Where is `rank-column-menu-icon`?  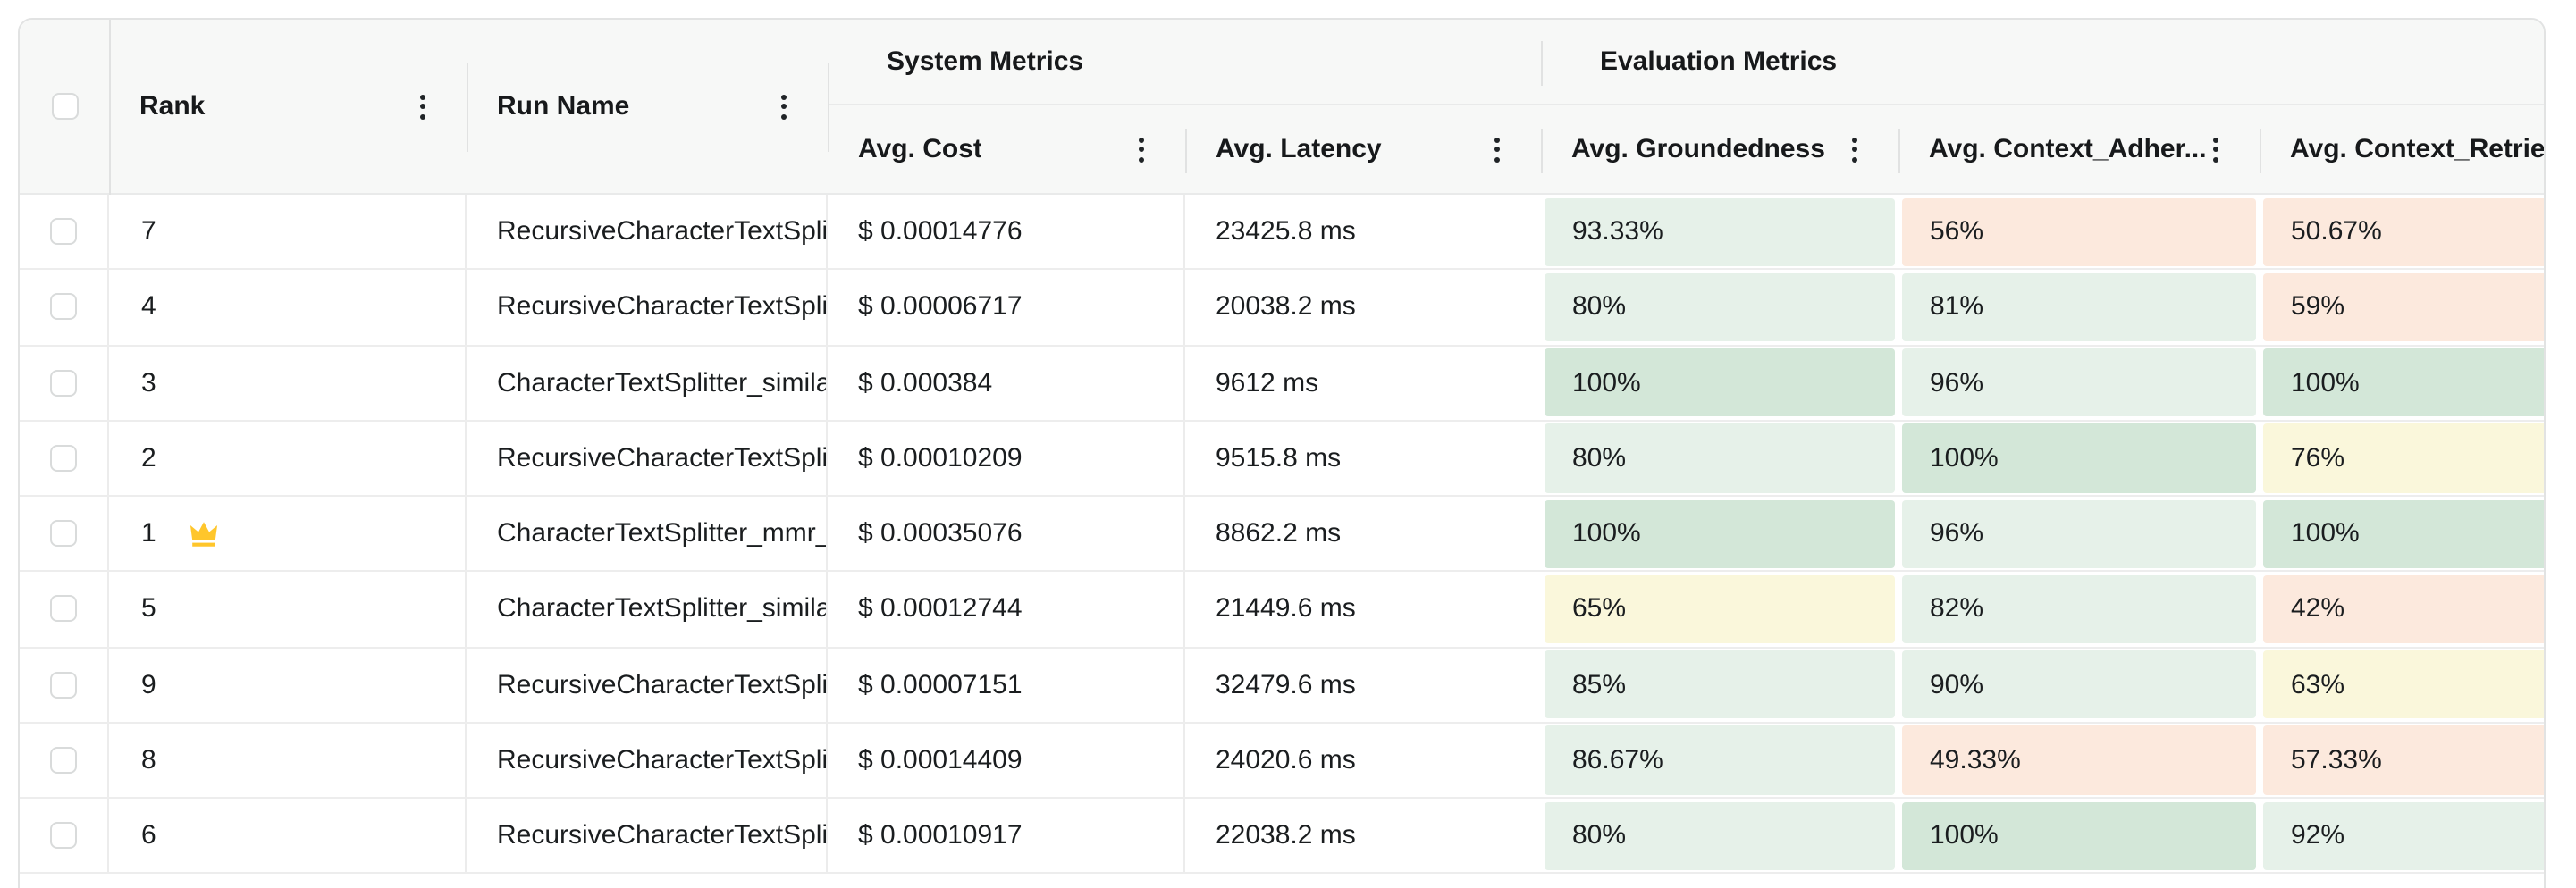 rank-column-menu-icon is located at coordinates (423, 106).